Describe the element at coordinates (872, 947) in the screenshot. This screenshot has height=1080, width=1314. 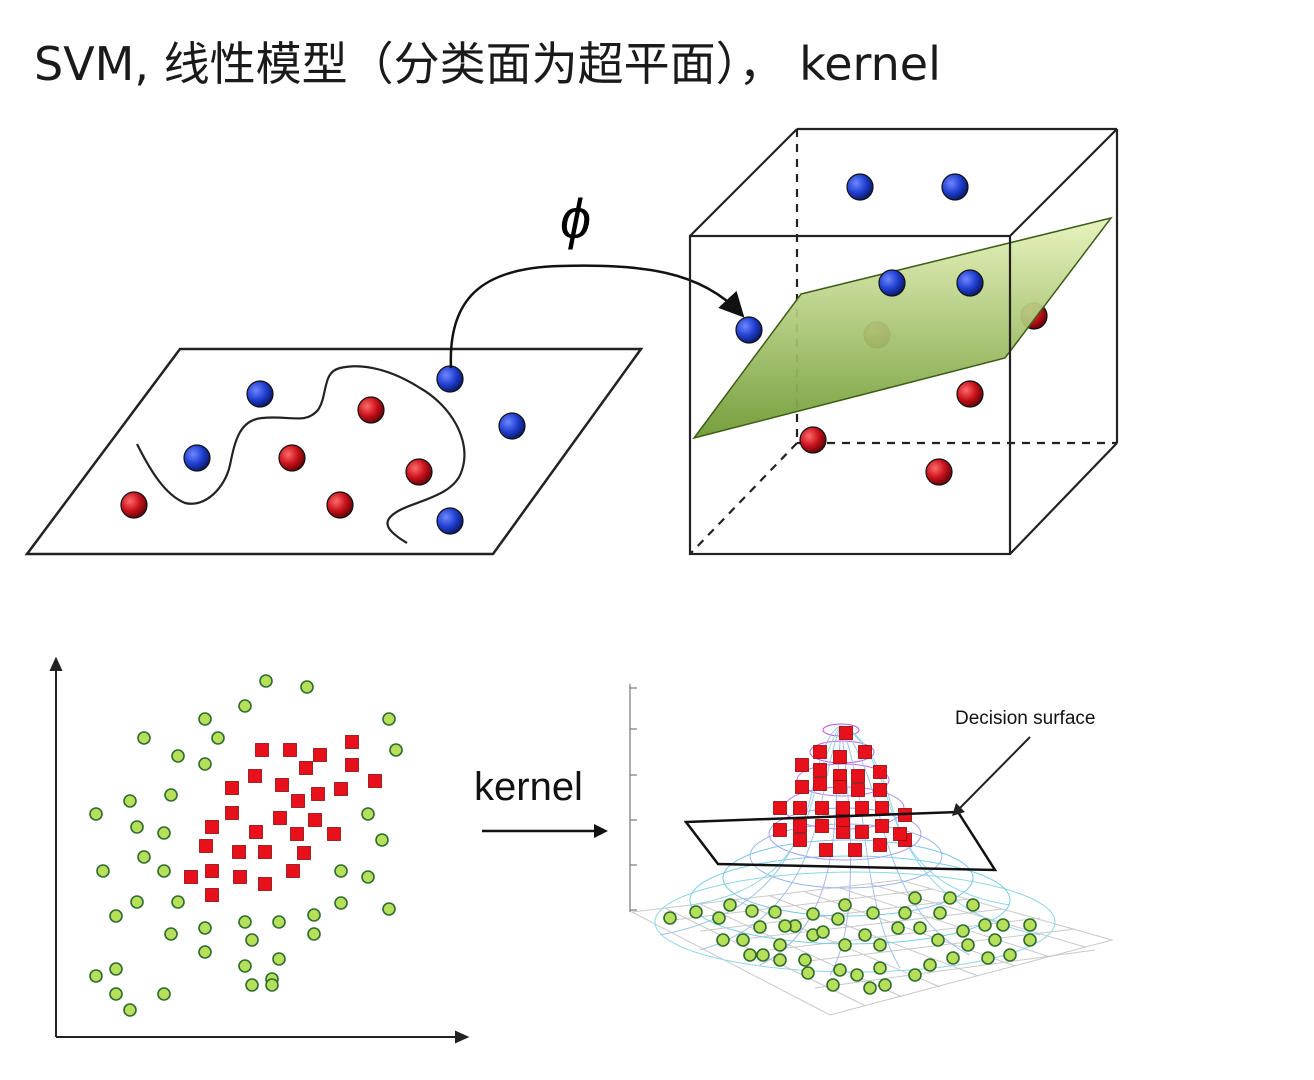
I see `surface-base-grid` at that location.